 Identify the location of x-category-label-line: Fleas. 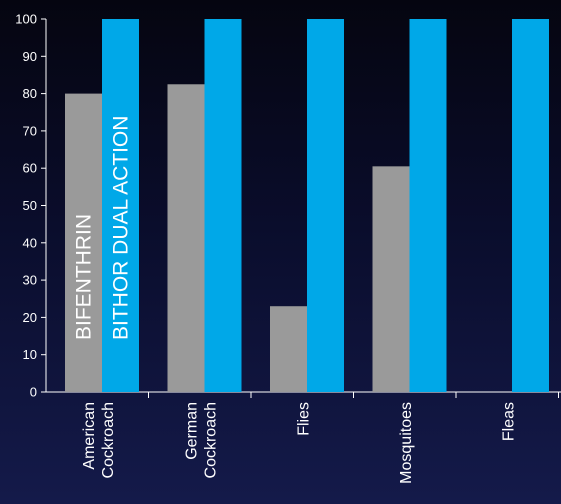
(508, 421).